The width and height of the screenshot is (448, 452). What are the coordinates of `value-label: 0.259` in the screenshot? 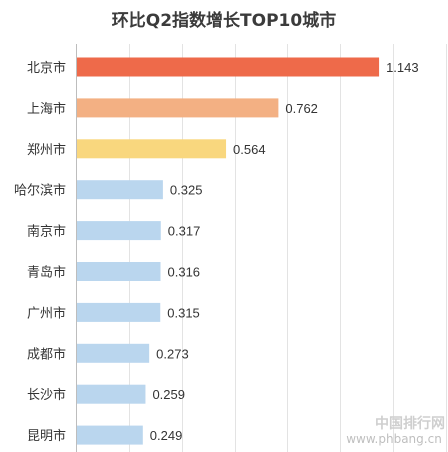 It's located at (168, 394).